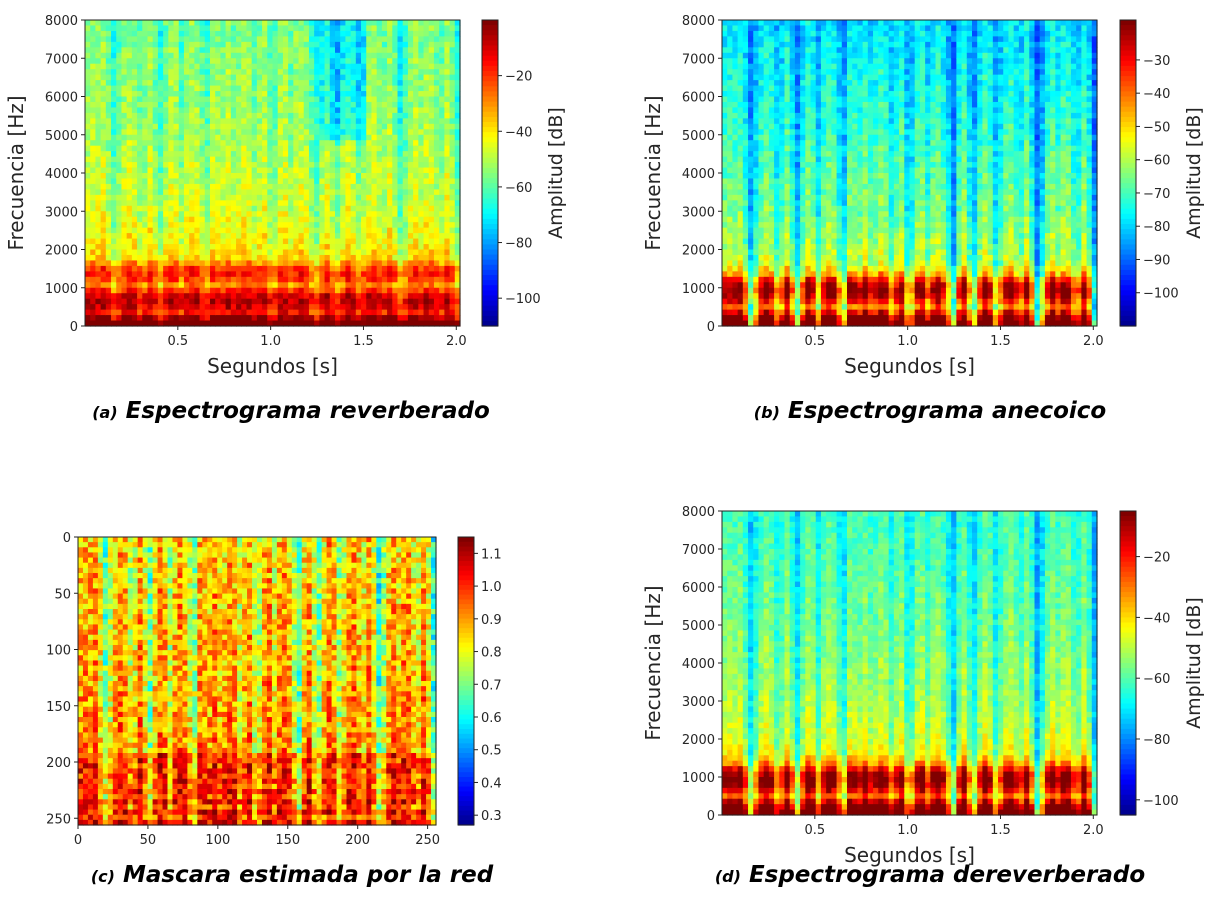  What do you see at coordinates (272, 366) in the screenshot?
I see `x-axis-label: Segundos [s]` at bounding box center [272, 366].